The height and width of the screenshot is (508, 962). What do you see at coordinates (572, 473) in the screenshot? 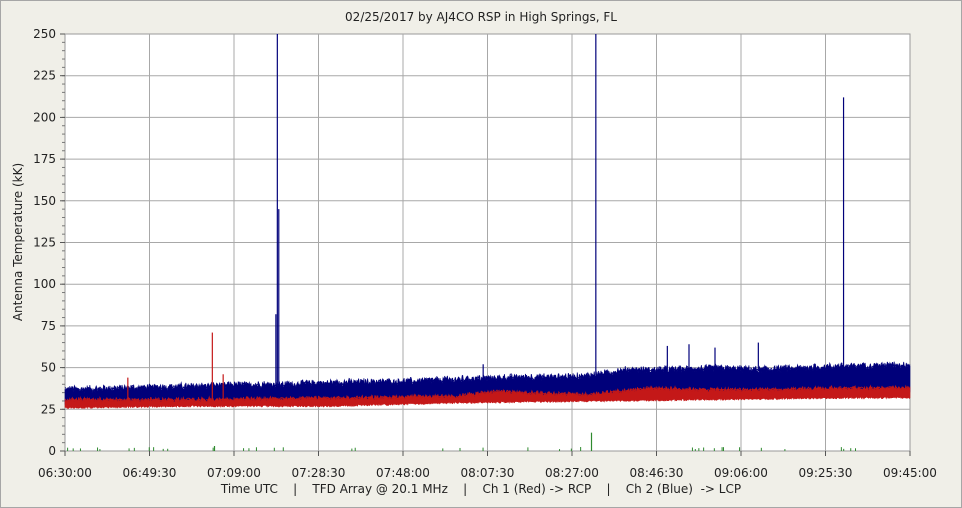
I see `x-tick-label: 08:27:00` at bounding box center [572, 473].